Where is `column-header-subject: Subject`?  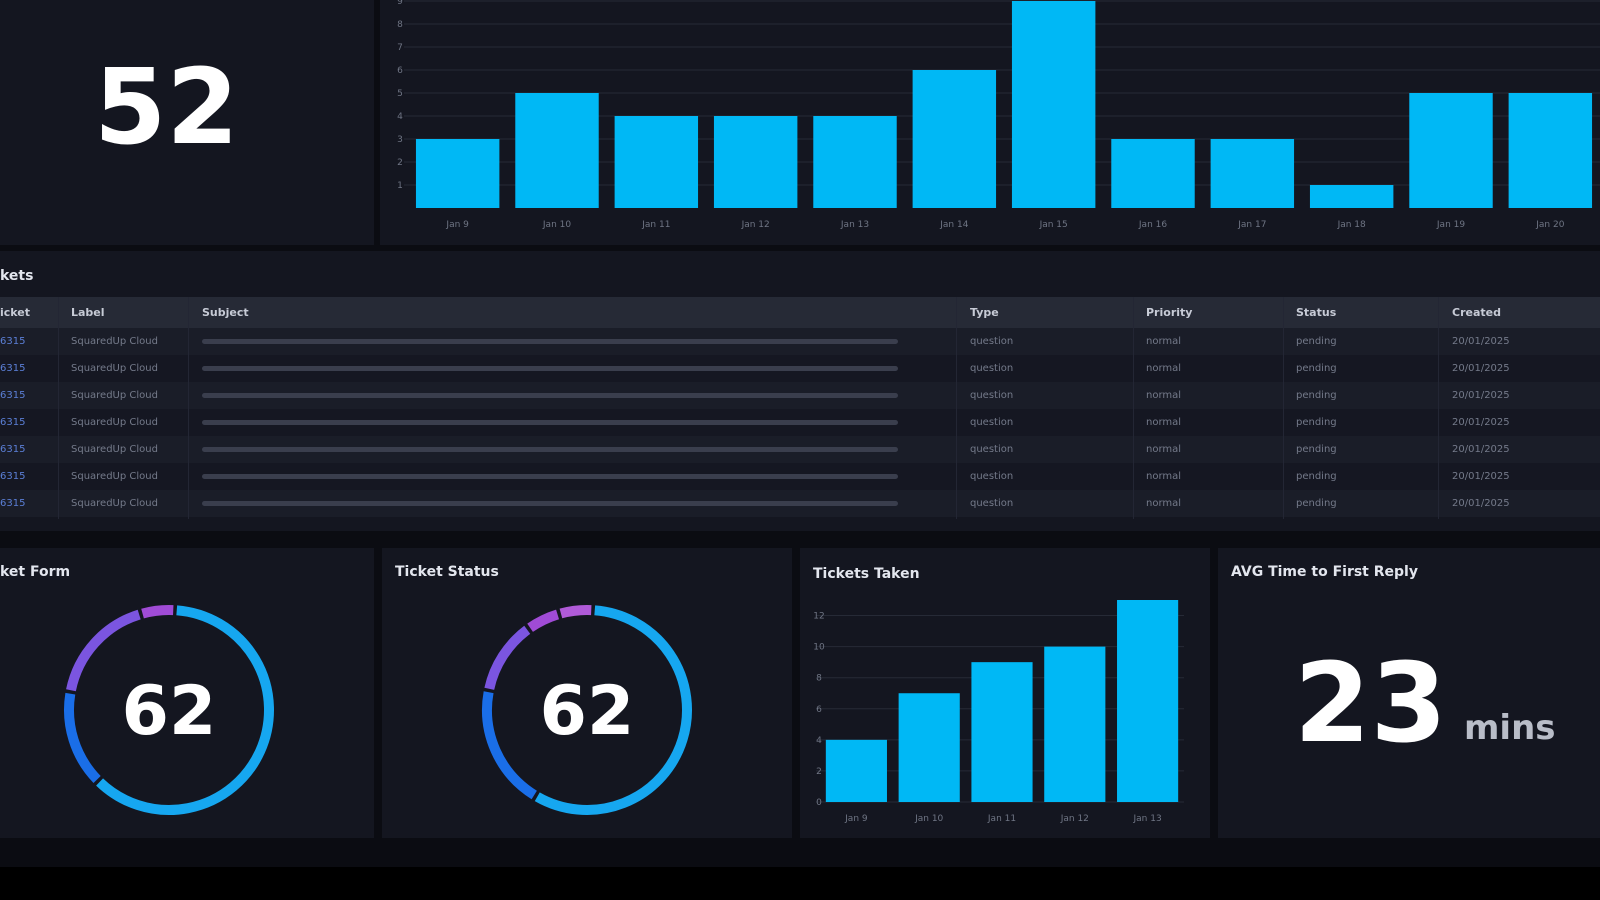 column-header-subject: Subject is located at coordinates (225, 312).